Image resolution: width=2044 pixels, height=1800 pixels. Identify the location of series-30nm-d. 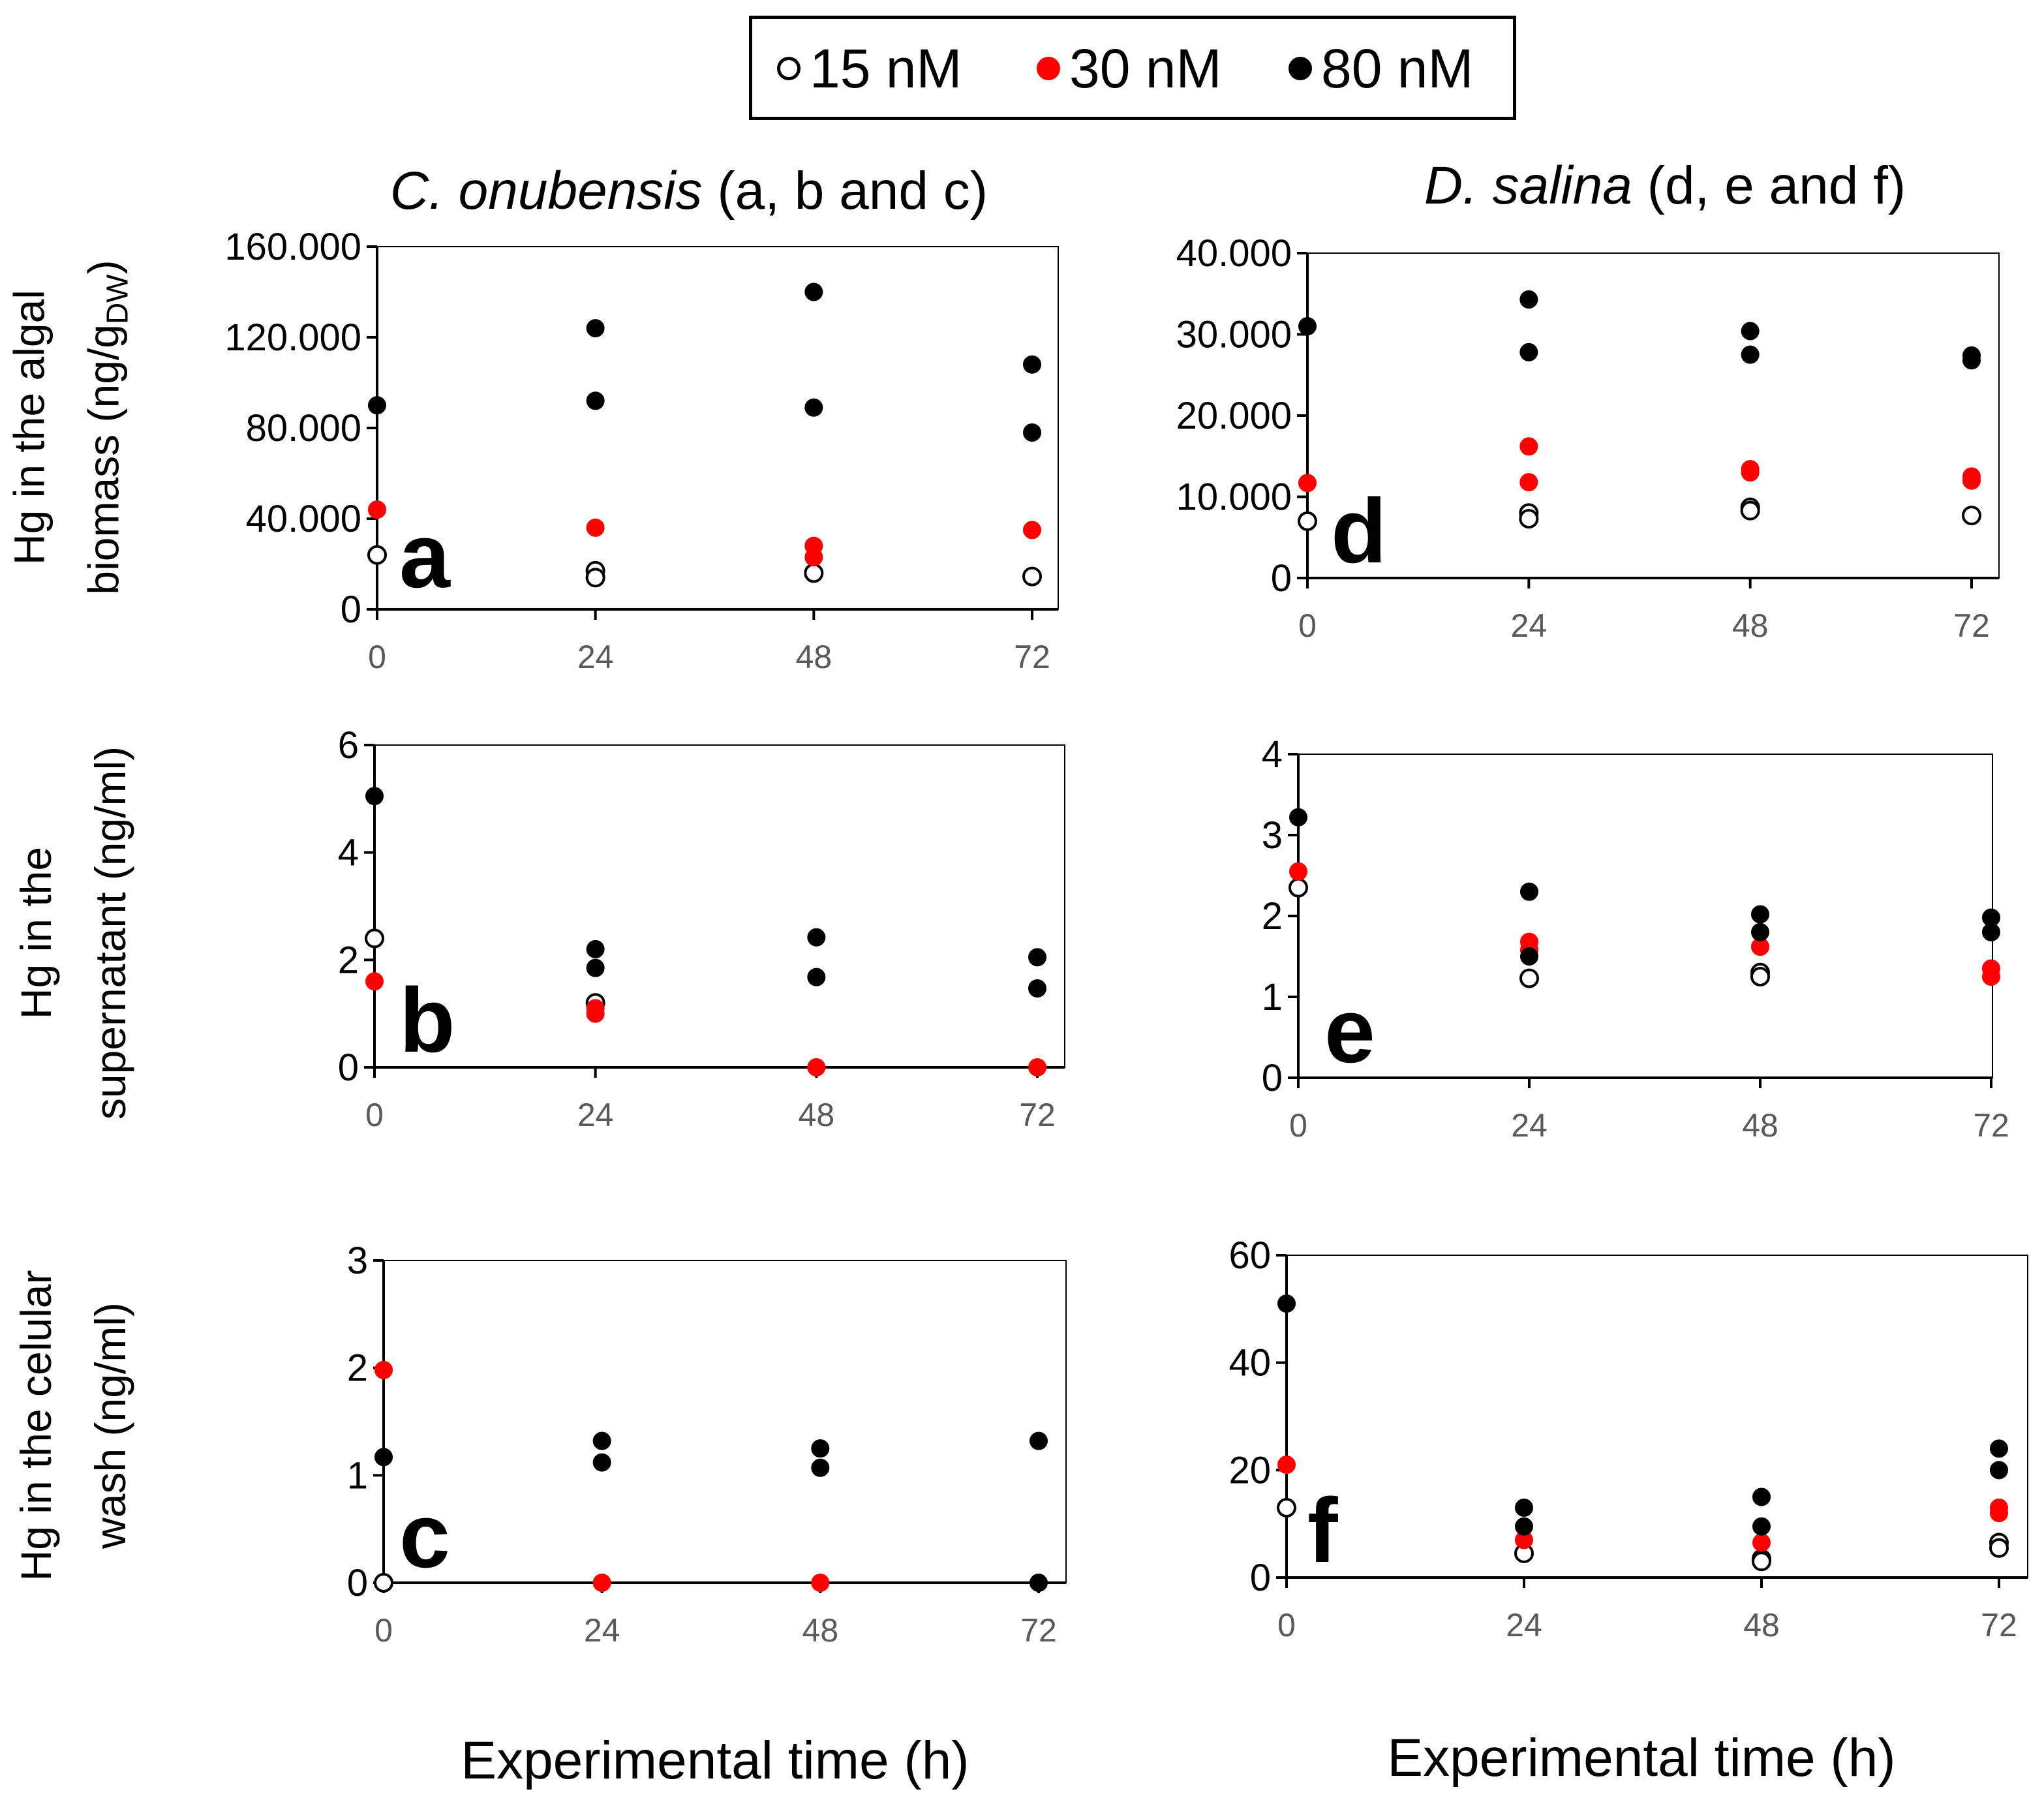
(1640, 465).